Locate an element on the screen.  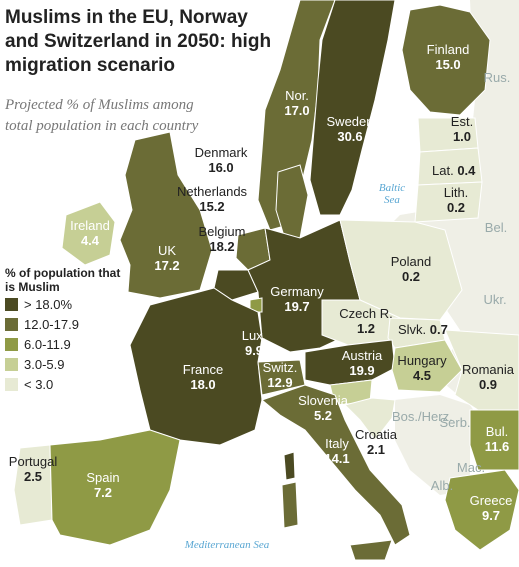
label-estonia: Est. 1.0 is located at coordinates (462, 129).